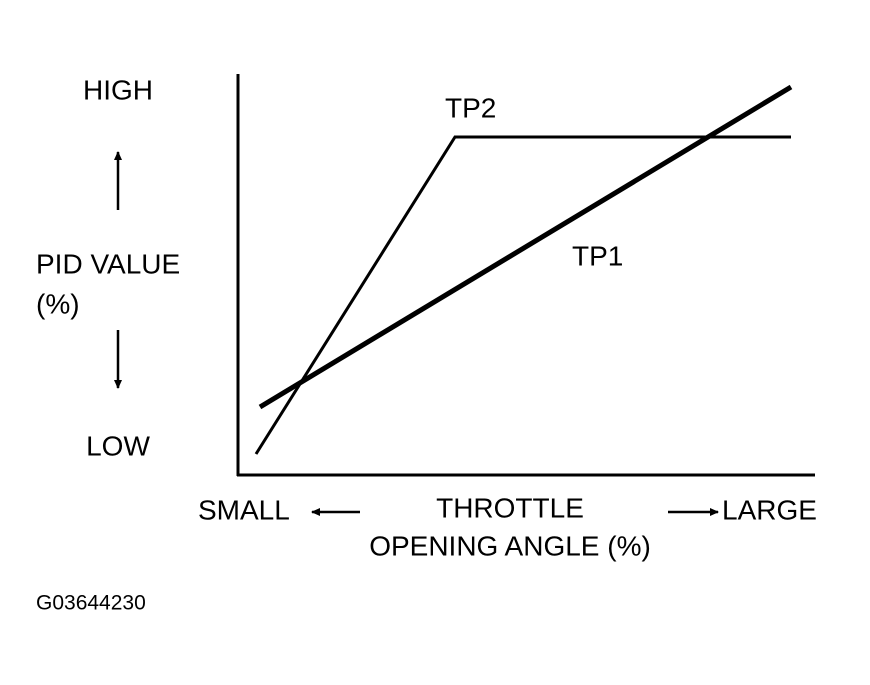 The height and width of the screenshot is (685, 870). Describe the element at coordinates (597, 255) in the screenshot. I see `tp1-label: TP1` at that location.